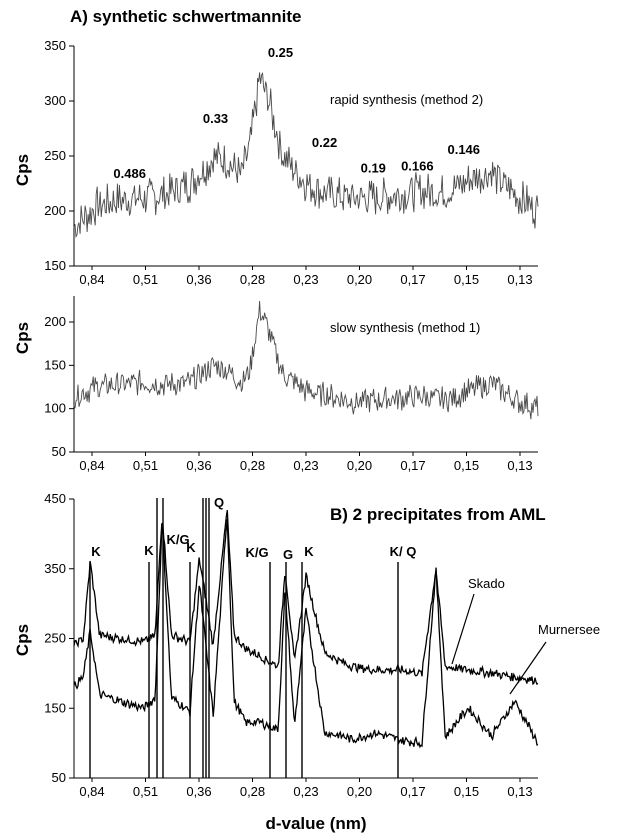  I want to click on chart-title: A) synthetic schwertmannite, so click(185, 16).